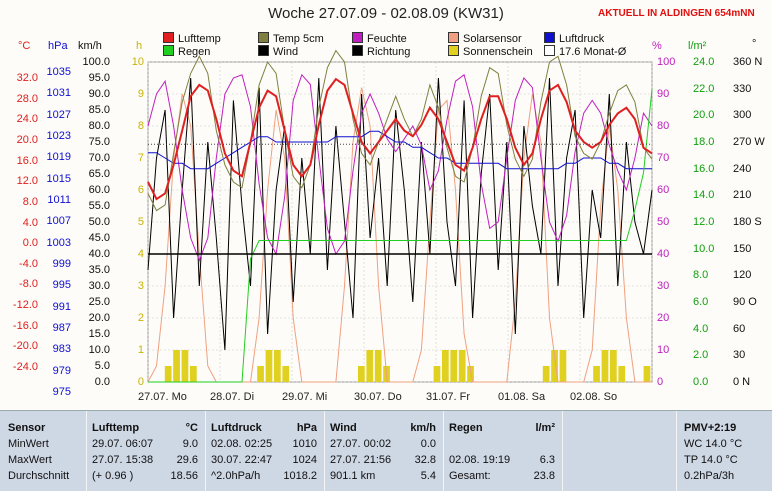  I want to click on tick-press: 1011, so click(59, 200).